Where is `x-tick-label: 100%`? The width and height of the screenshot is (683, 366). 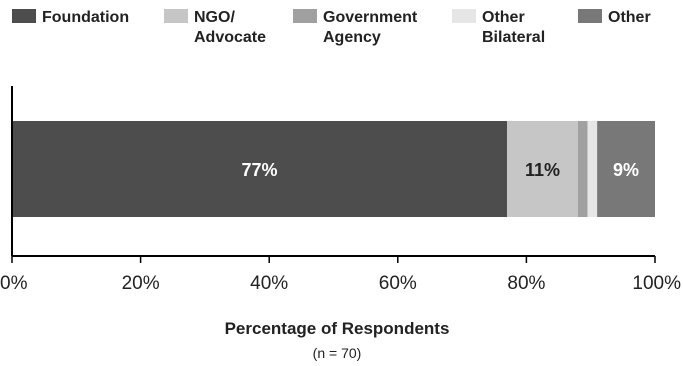 x-tick-label: 100% is located at coordinates (656, 283).